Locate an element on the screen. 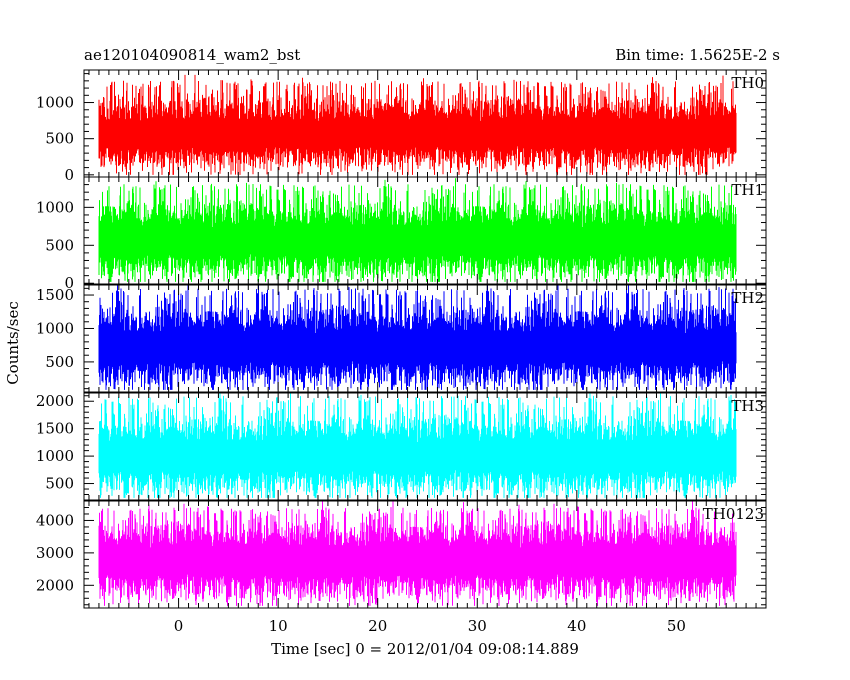 Image resolution: width=850 pixels, height=680 pixels. series-th1 is located at coordinates (417, 230).